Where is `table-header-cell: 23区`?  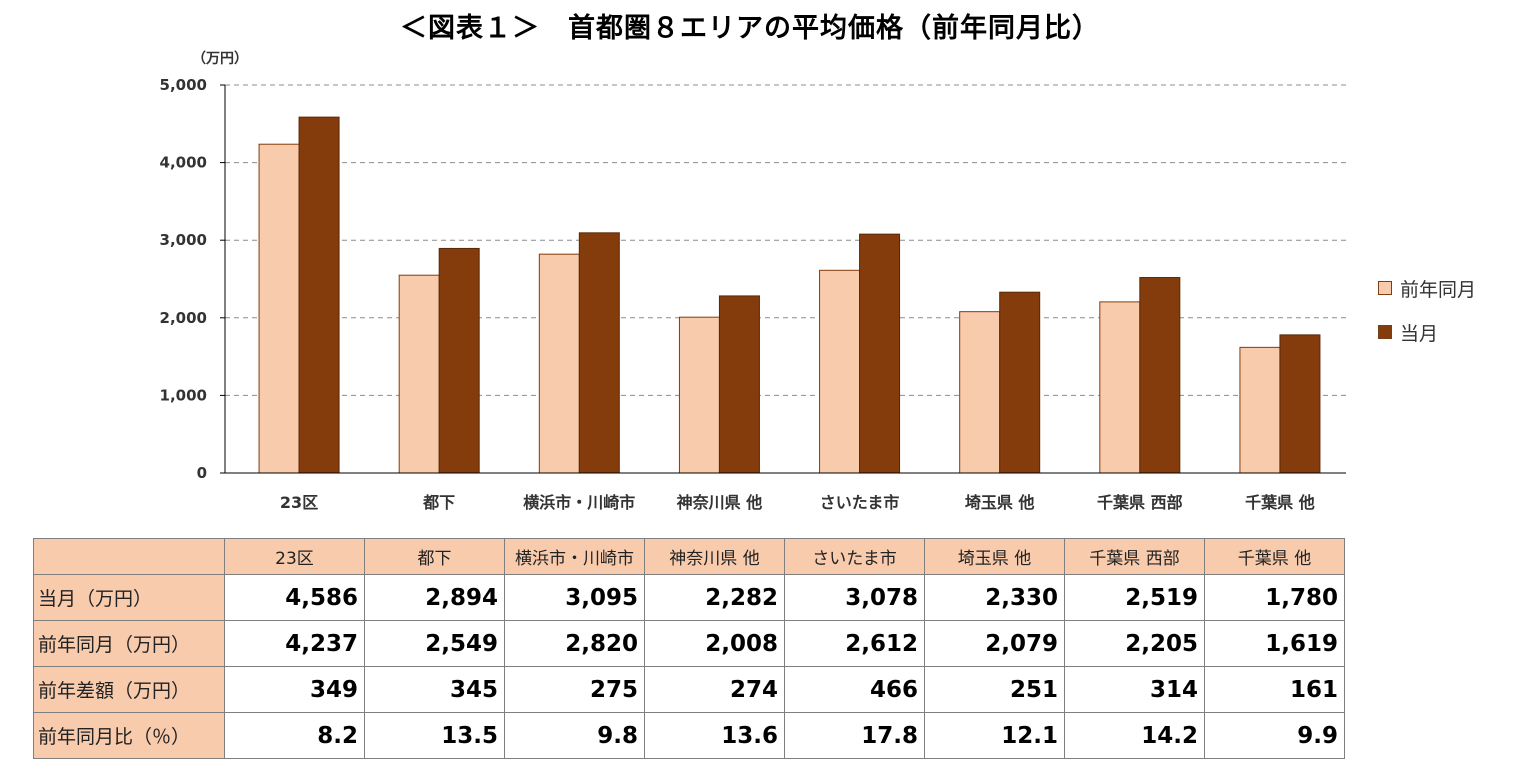
table-header-cell: 23区 is located at coordinates (294, 556).